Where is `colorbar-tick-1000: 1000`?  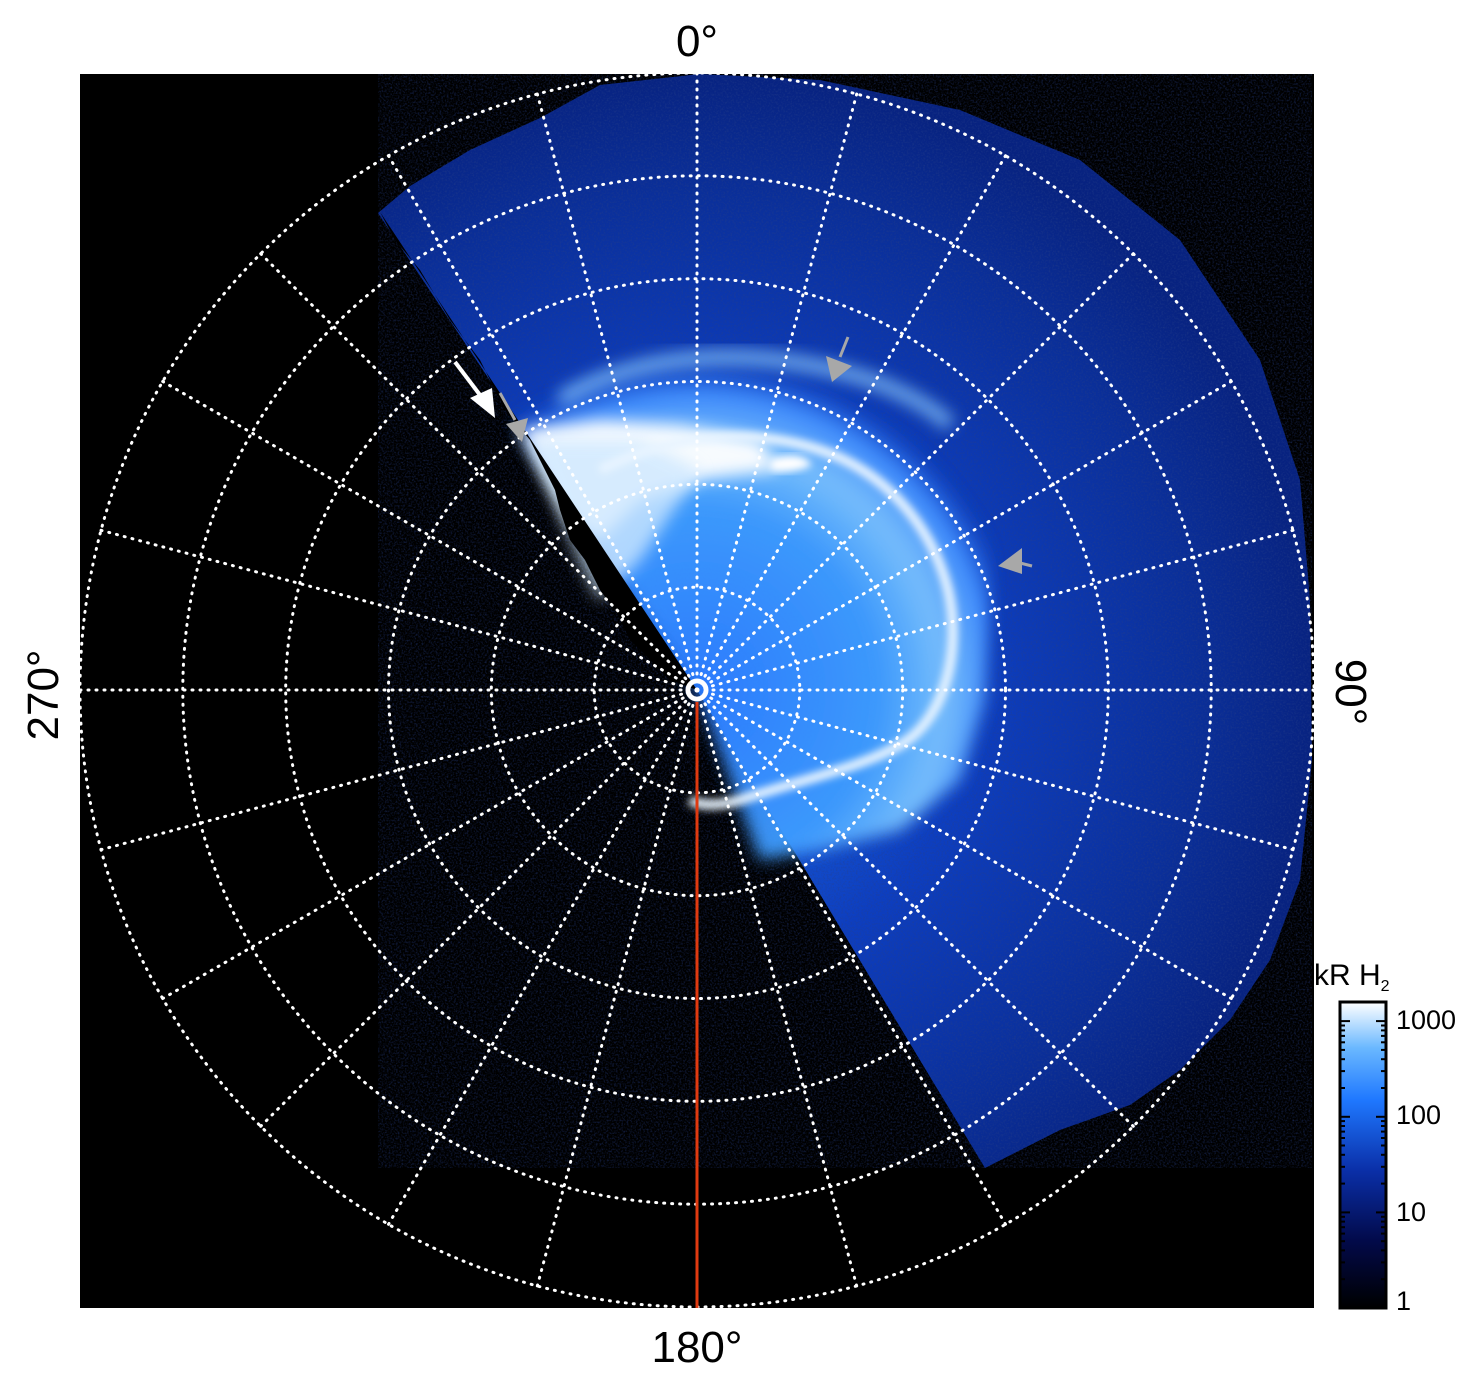
colorbar-tick-1000: 1000 is located at coordinates (1426, 1020).